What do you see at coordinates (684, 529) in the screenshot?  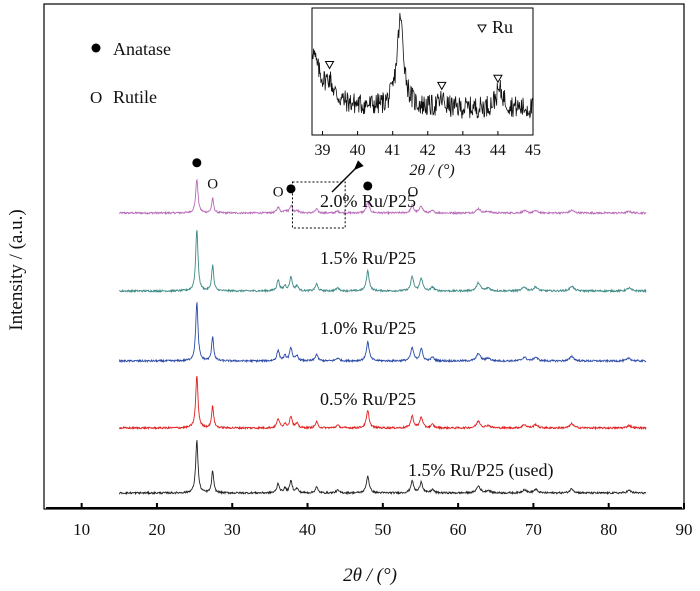 I see `x-tick-label-90: 90` at bounding box center [684, 529].